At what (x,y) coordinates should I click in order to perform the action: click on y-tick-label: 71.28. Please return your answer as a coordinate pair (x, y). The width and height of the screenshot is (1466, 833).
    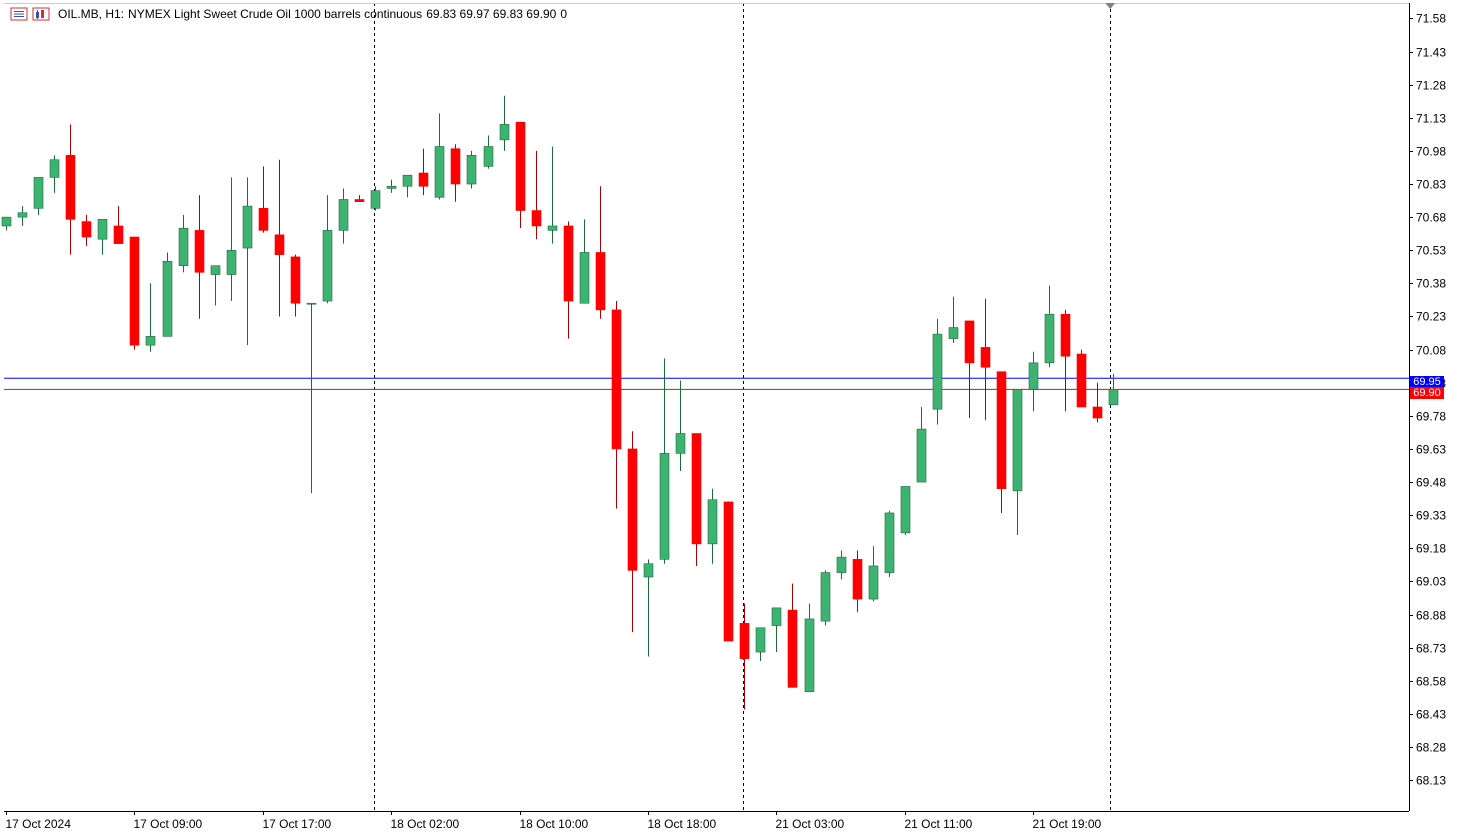
    Looking at the image, I should click on (1431, 86).